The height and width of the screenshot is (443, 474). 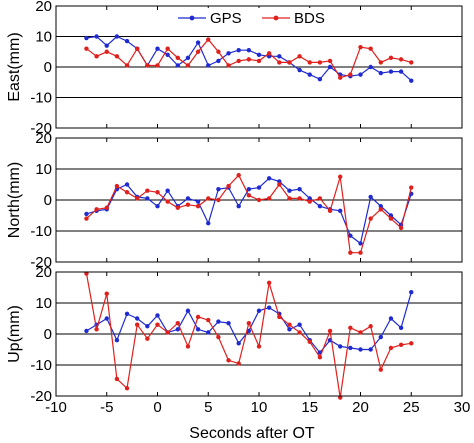 I want to click on x-tick-label: 10, so click(x=259, y=407).